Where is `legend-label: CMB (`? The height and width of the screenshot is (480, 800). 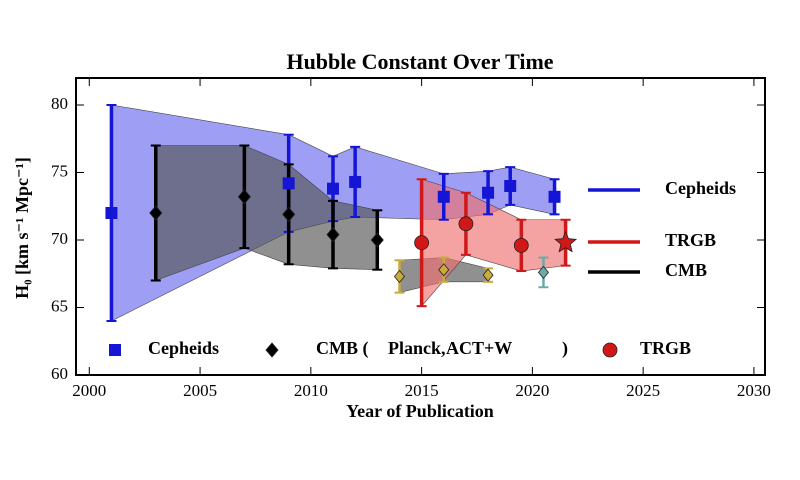 legend-label: CMB ( is located at coordinates (342, 348).